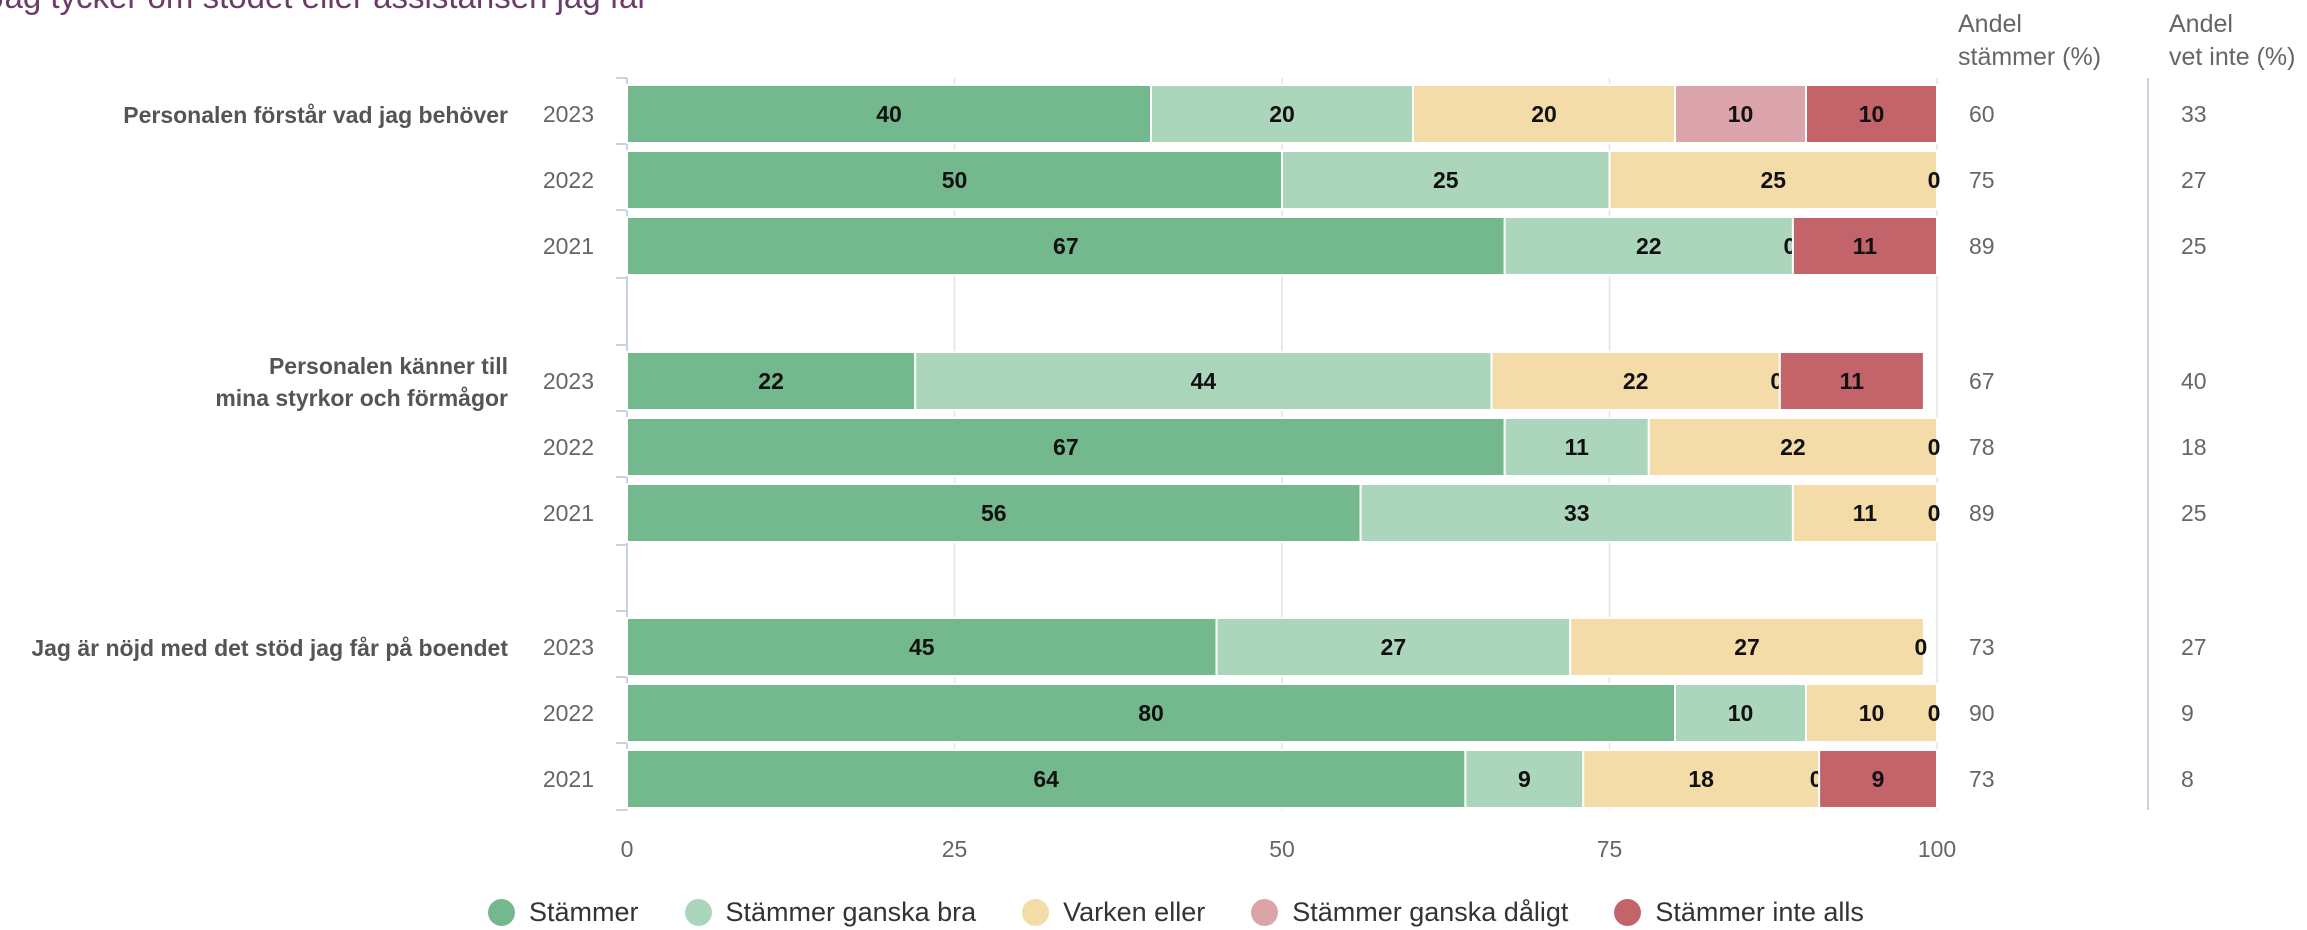 The width and height of the screenshot is (2307, 930). What do you see at coordinates (2029, 41) in the screenshot?
I see `andel-stammer-header: Andel stämmer (%)` at bounding box center [2029, 41].